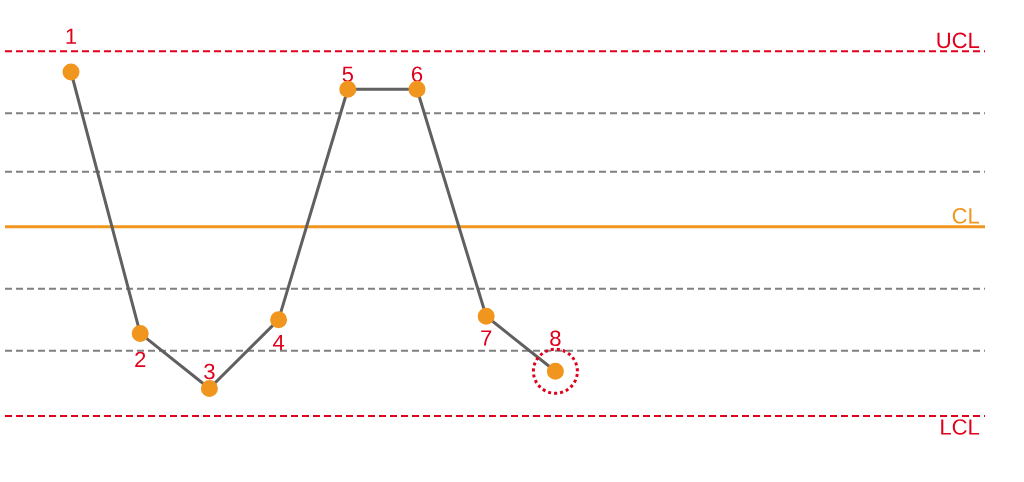  I want to click on x-tick-label: 7, so click(486, 338).